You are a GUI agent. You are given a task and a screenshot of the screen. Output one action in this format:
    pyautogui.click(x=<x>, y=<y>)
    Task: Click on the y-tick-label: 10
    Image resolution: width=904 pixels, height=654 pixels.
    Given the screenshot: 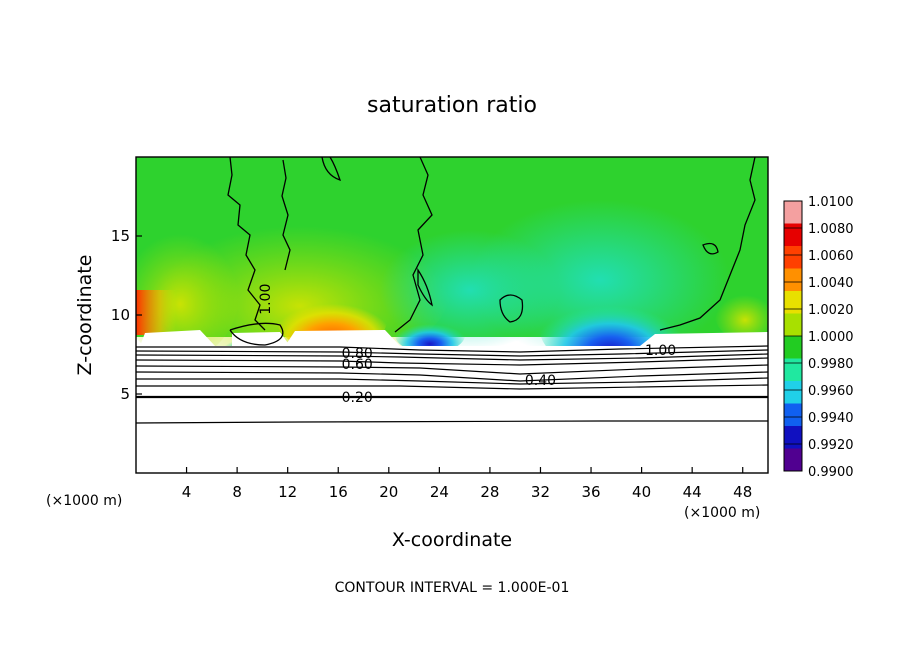 What is the action you would take?
    pyautogui.click(x=120, y=315)
    